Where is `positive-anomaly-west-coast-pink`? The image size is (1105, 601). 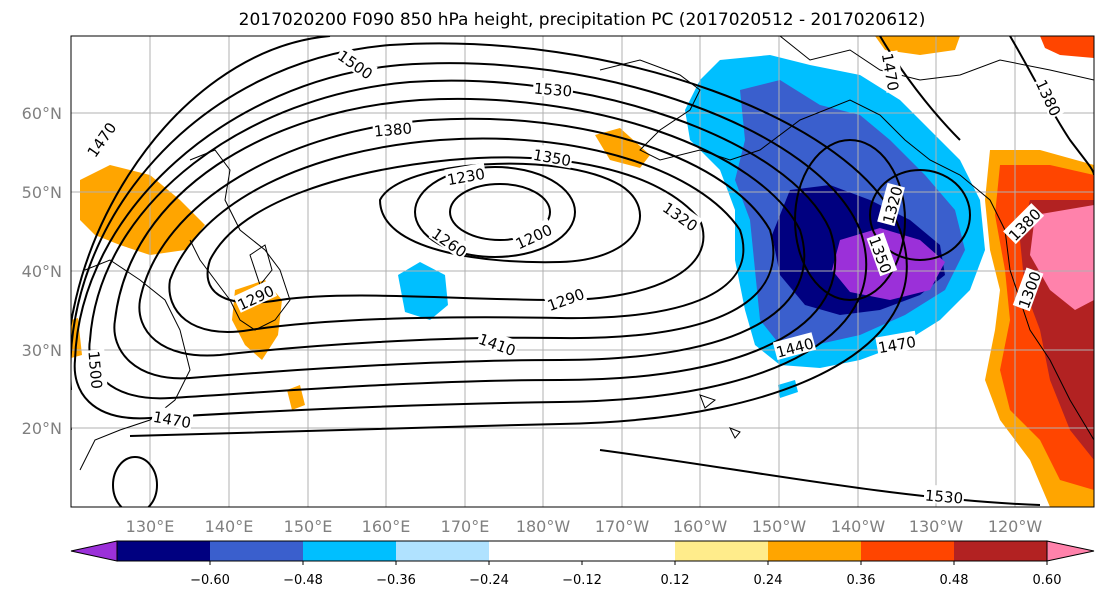 positive-anomaly-west-coast-pink is located at coordinates (1062, 257).